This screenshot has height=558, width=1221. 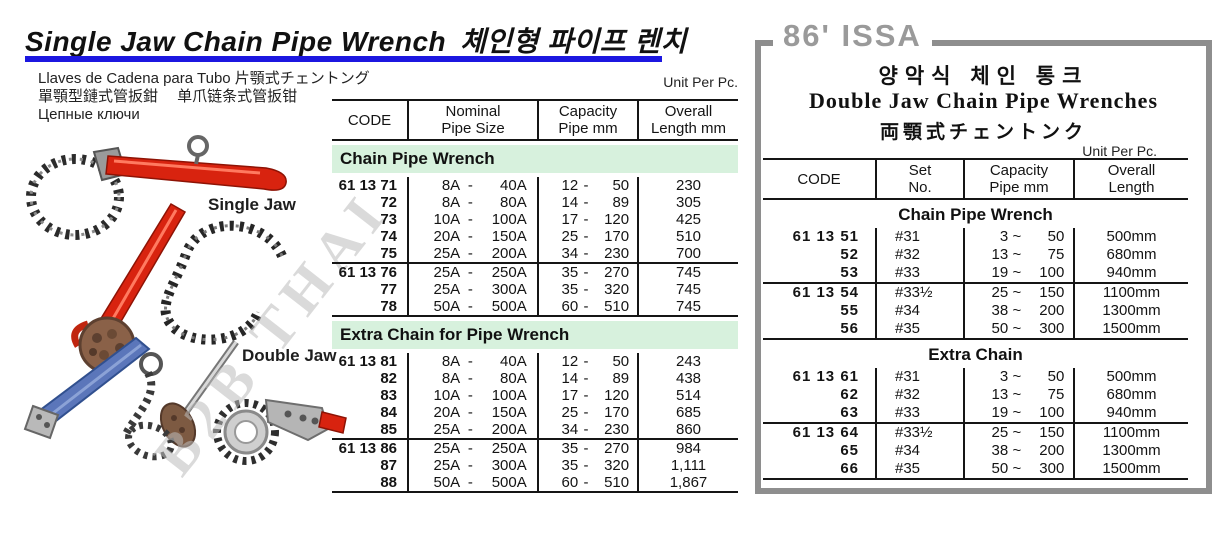 What do you see at coordinates (388, 202) in the screenshot?
I see `cell-code: 72` at bounding box center [388, 202].